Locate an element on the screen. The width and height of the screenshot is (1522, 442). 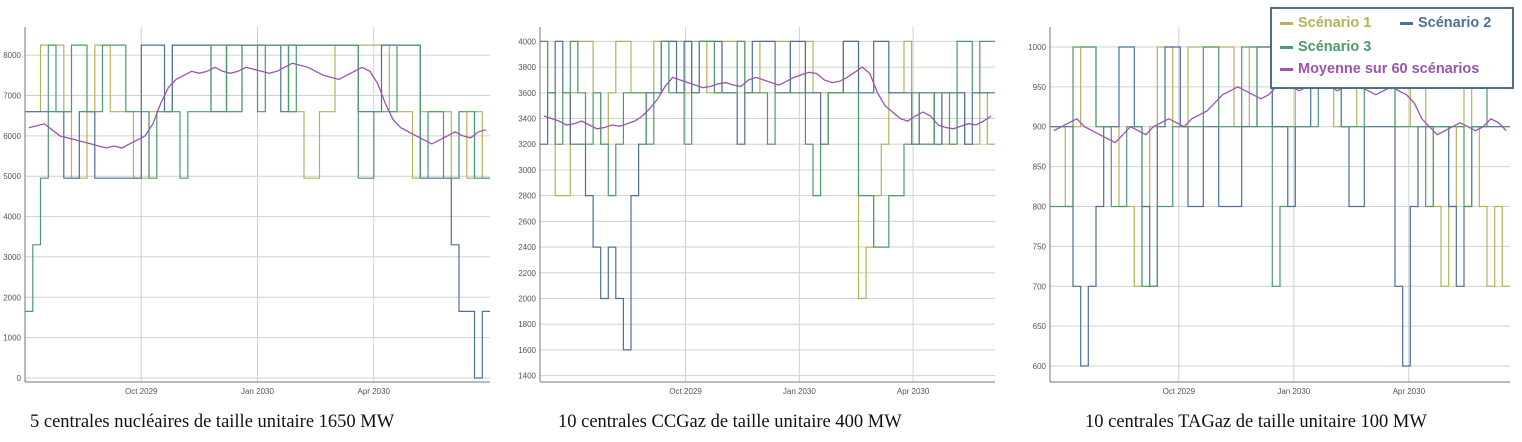
legend-item-moyenne: Moyenne sur 60 scénarios is located at coordinates (1379, 69).